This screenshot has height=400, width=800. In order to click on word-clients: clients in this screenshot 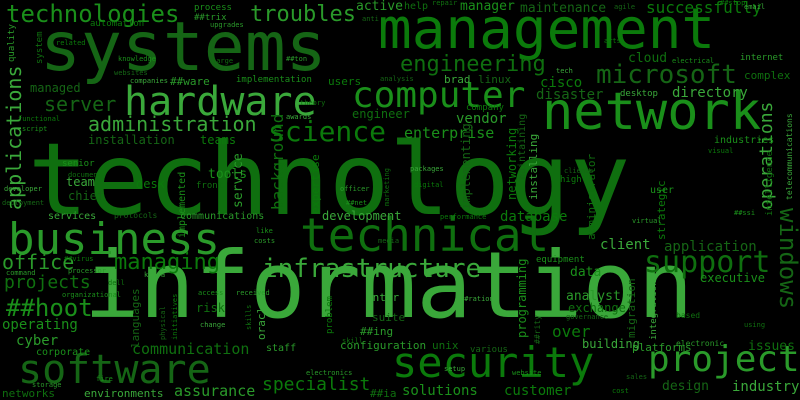, I will do `click(579, 171)`.